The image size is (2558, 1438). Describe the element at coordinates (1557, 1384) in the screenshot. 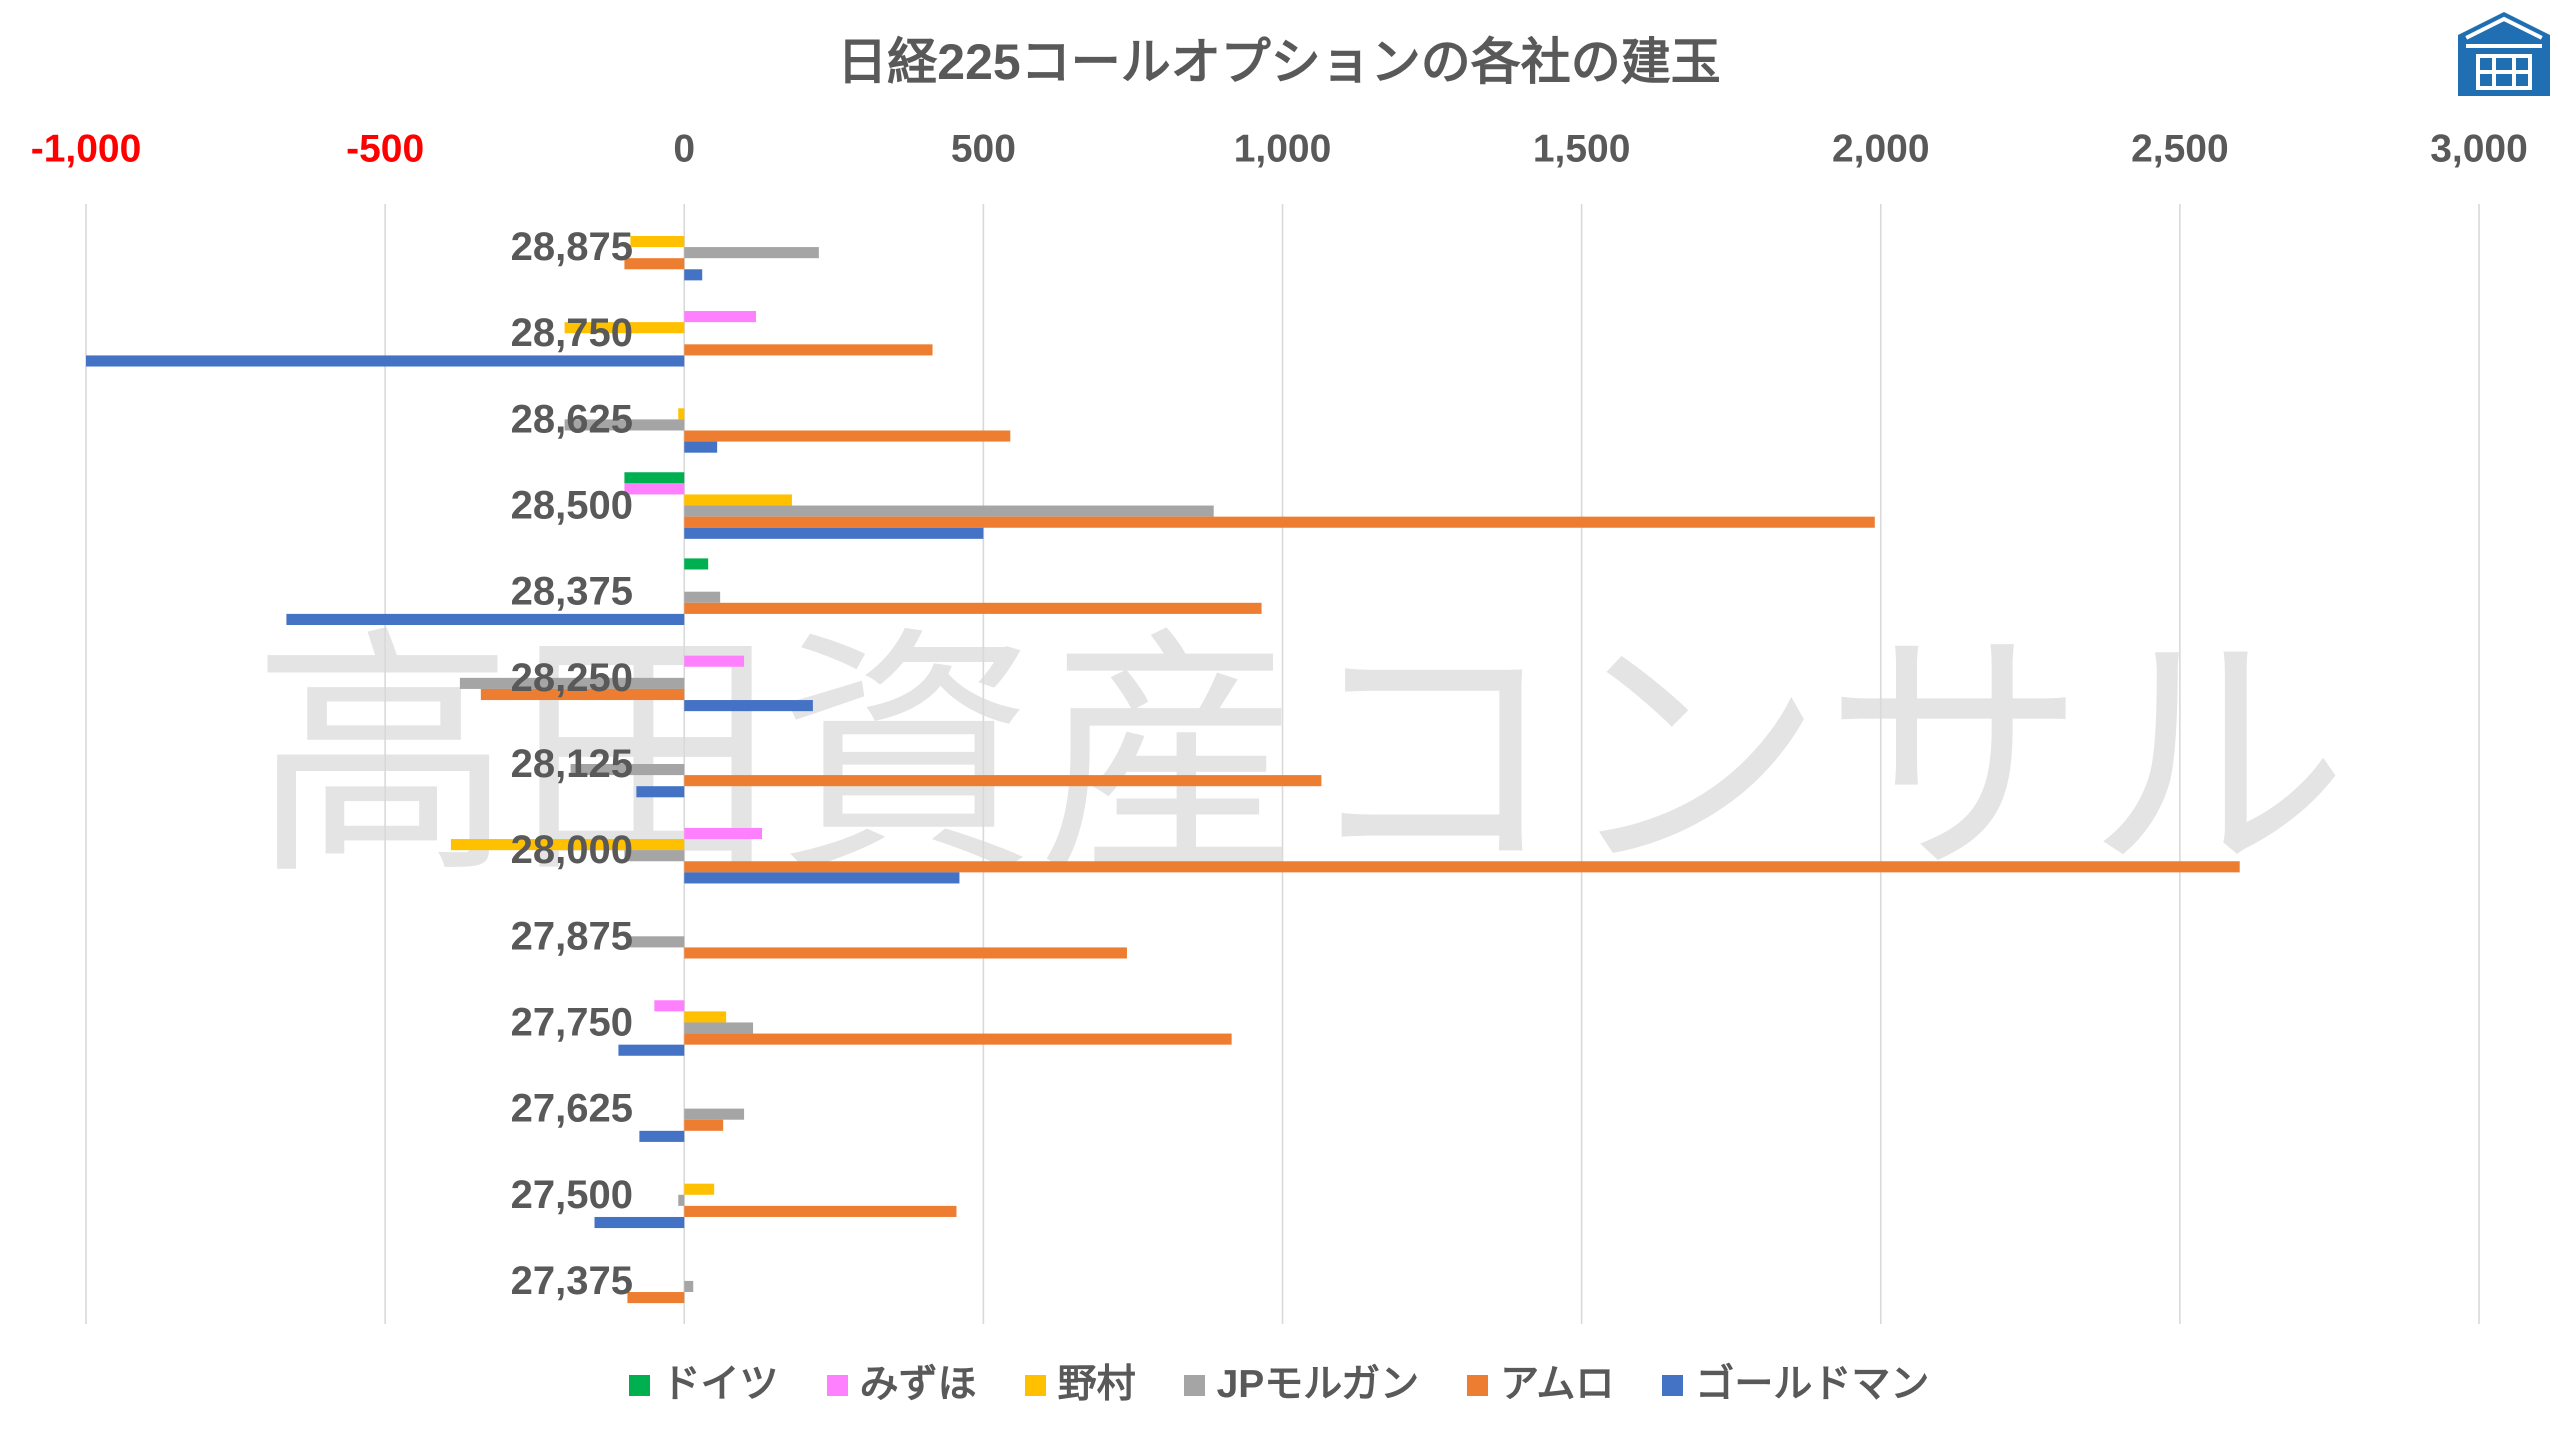

I see `legend-label: アムロ` at that location.